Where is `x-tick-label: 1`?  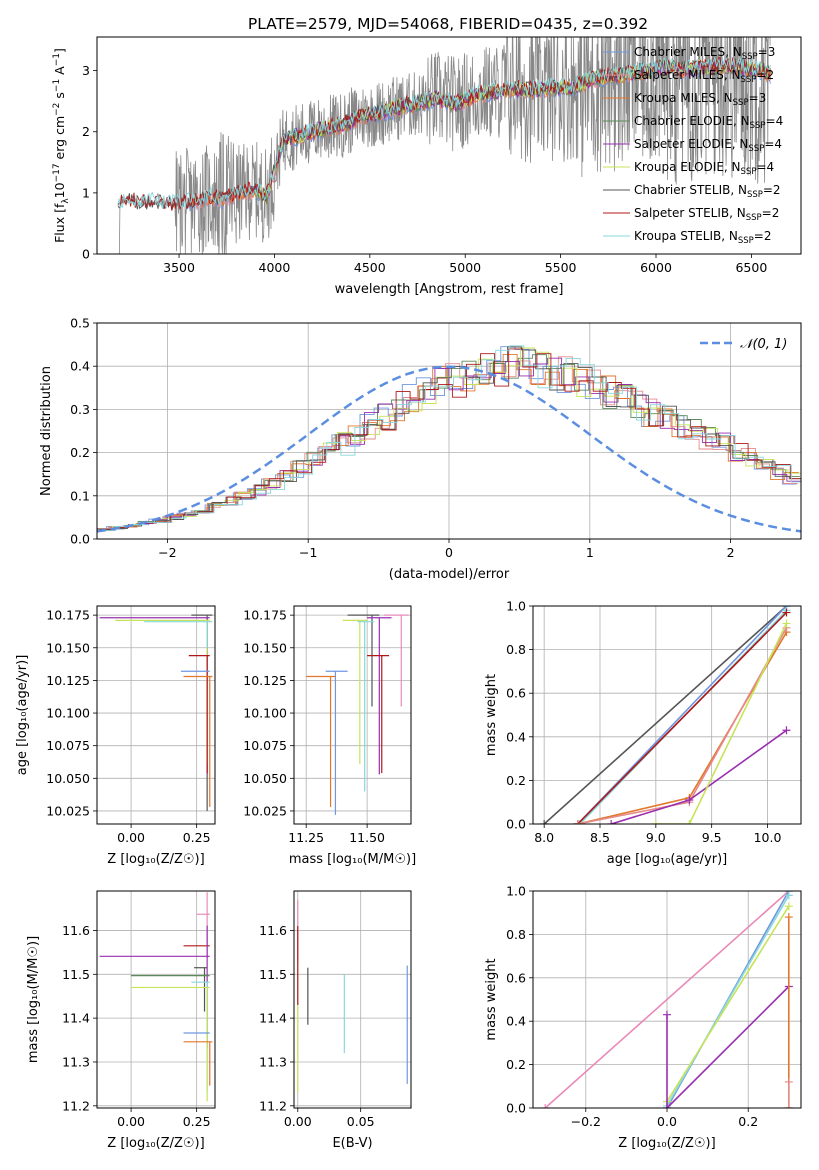 x-tick-label: 1 is located at coordinates (590, 552).